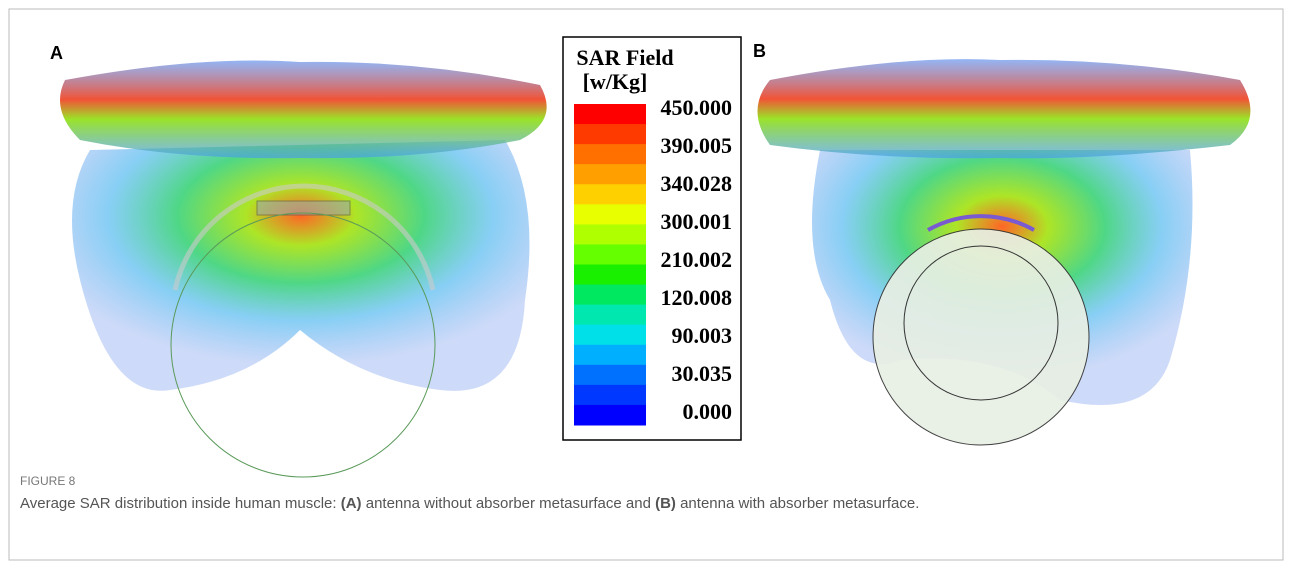  I want to click on legend-unit: [w/Kg], so click(615, 81).